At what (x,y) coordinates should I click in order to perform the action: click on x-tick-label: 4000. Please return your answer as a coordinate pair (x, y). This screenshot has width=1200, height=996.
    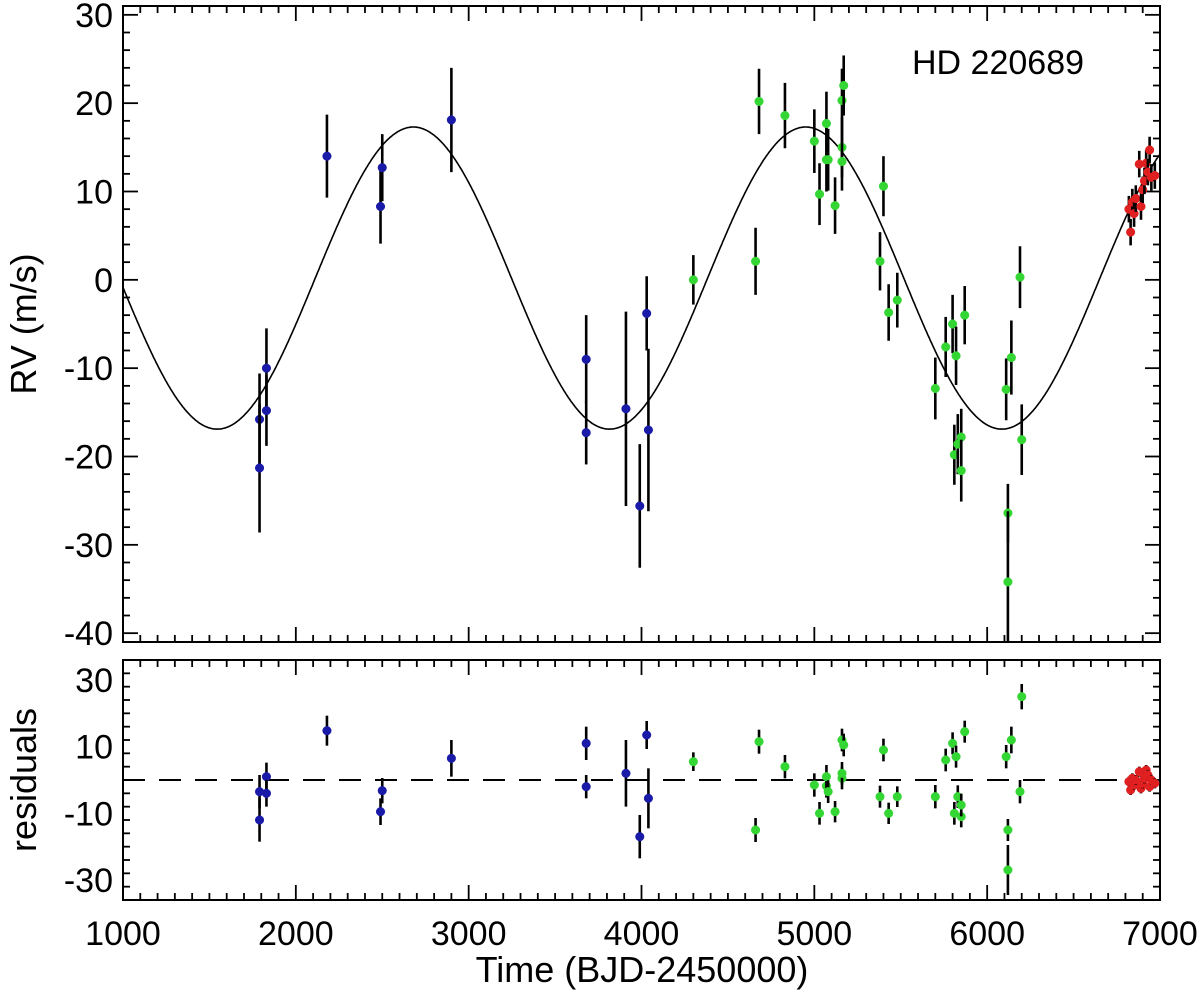
    Looking at the image, I should click on (642, 934).